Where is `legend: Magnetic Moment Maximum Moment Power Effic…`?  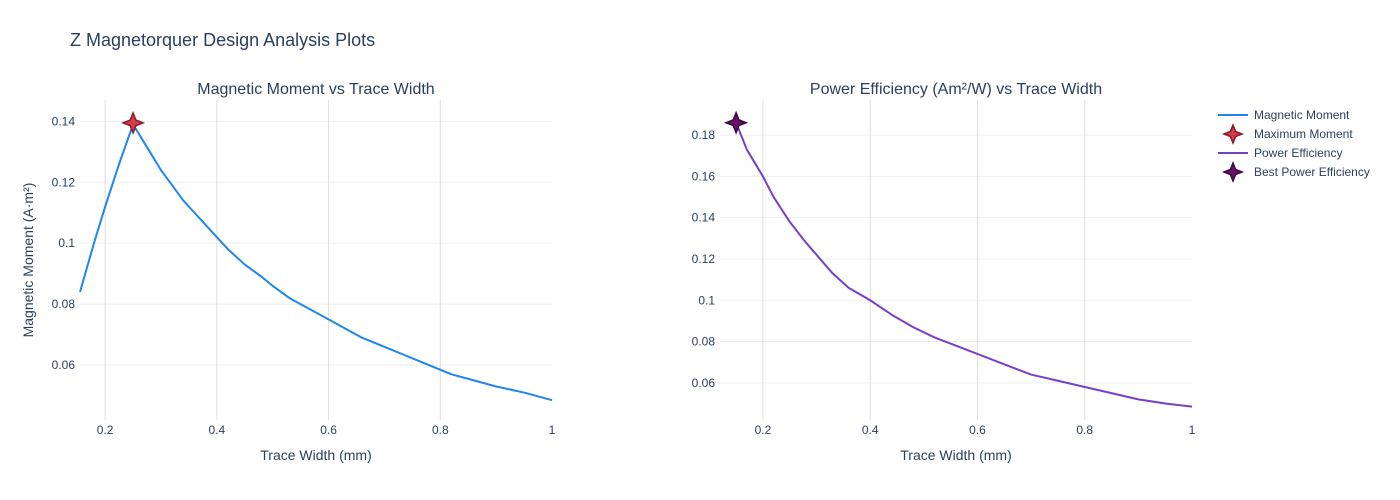 legend: Magnetic Moment Maximum Moment Power Effic… is located at coordinates (1294, 146).